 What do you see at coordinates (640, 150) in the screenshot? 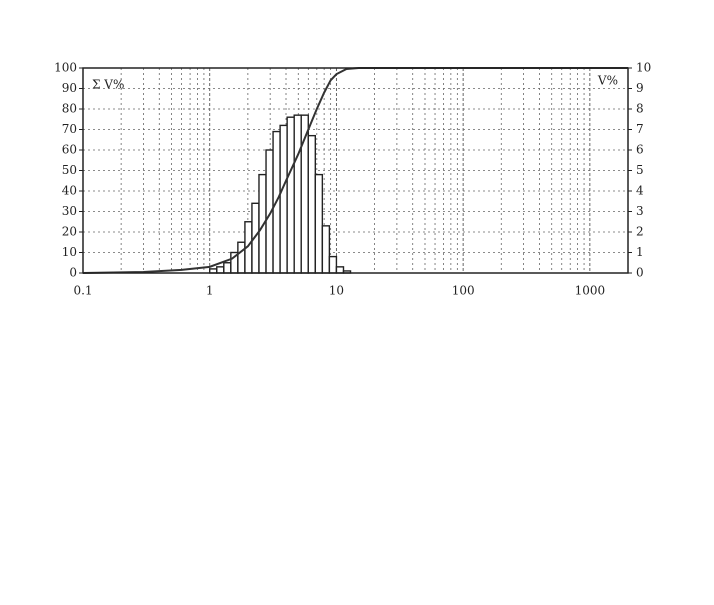
I see `y2-tick-label: 6` at bounding box center [640, 150].